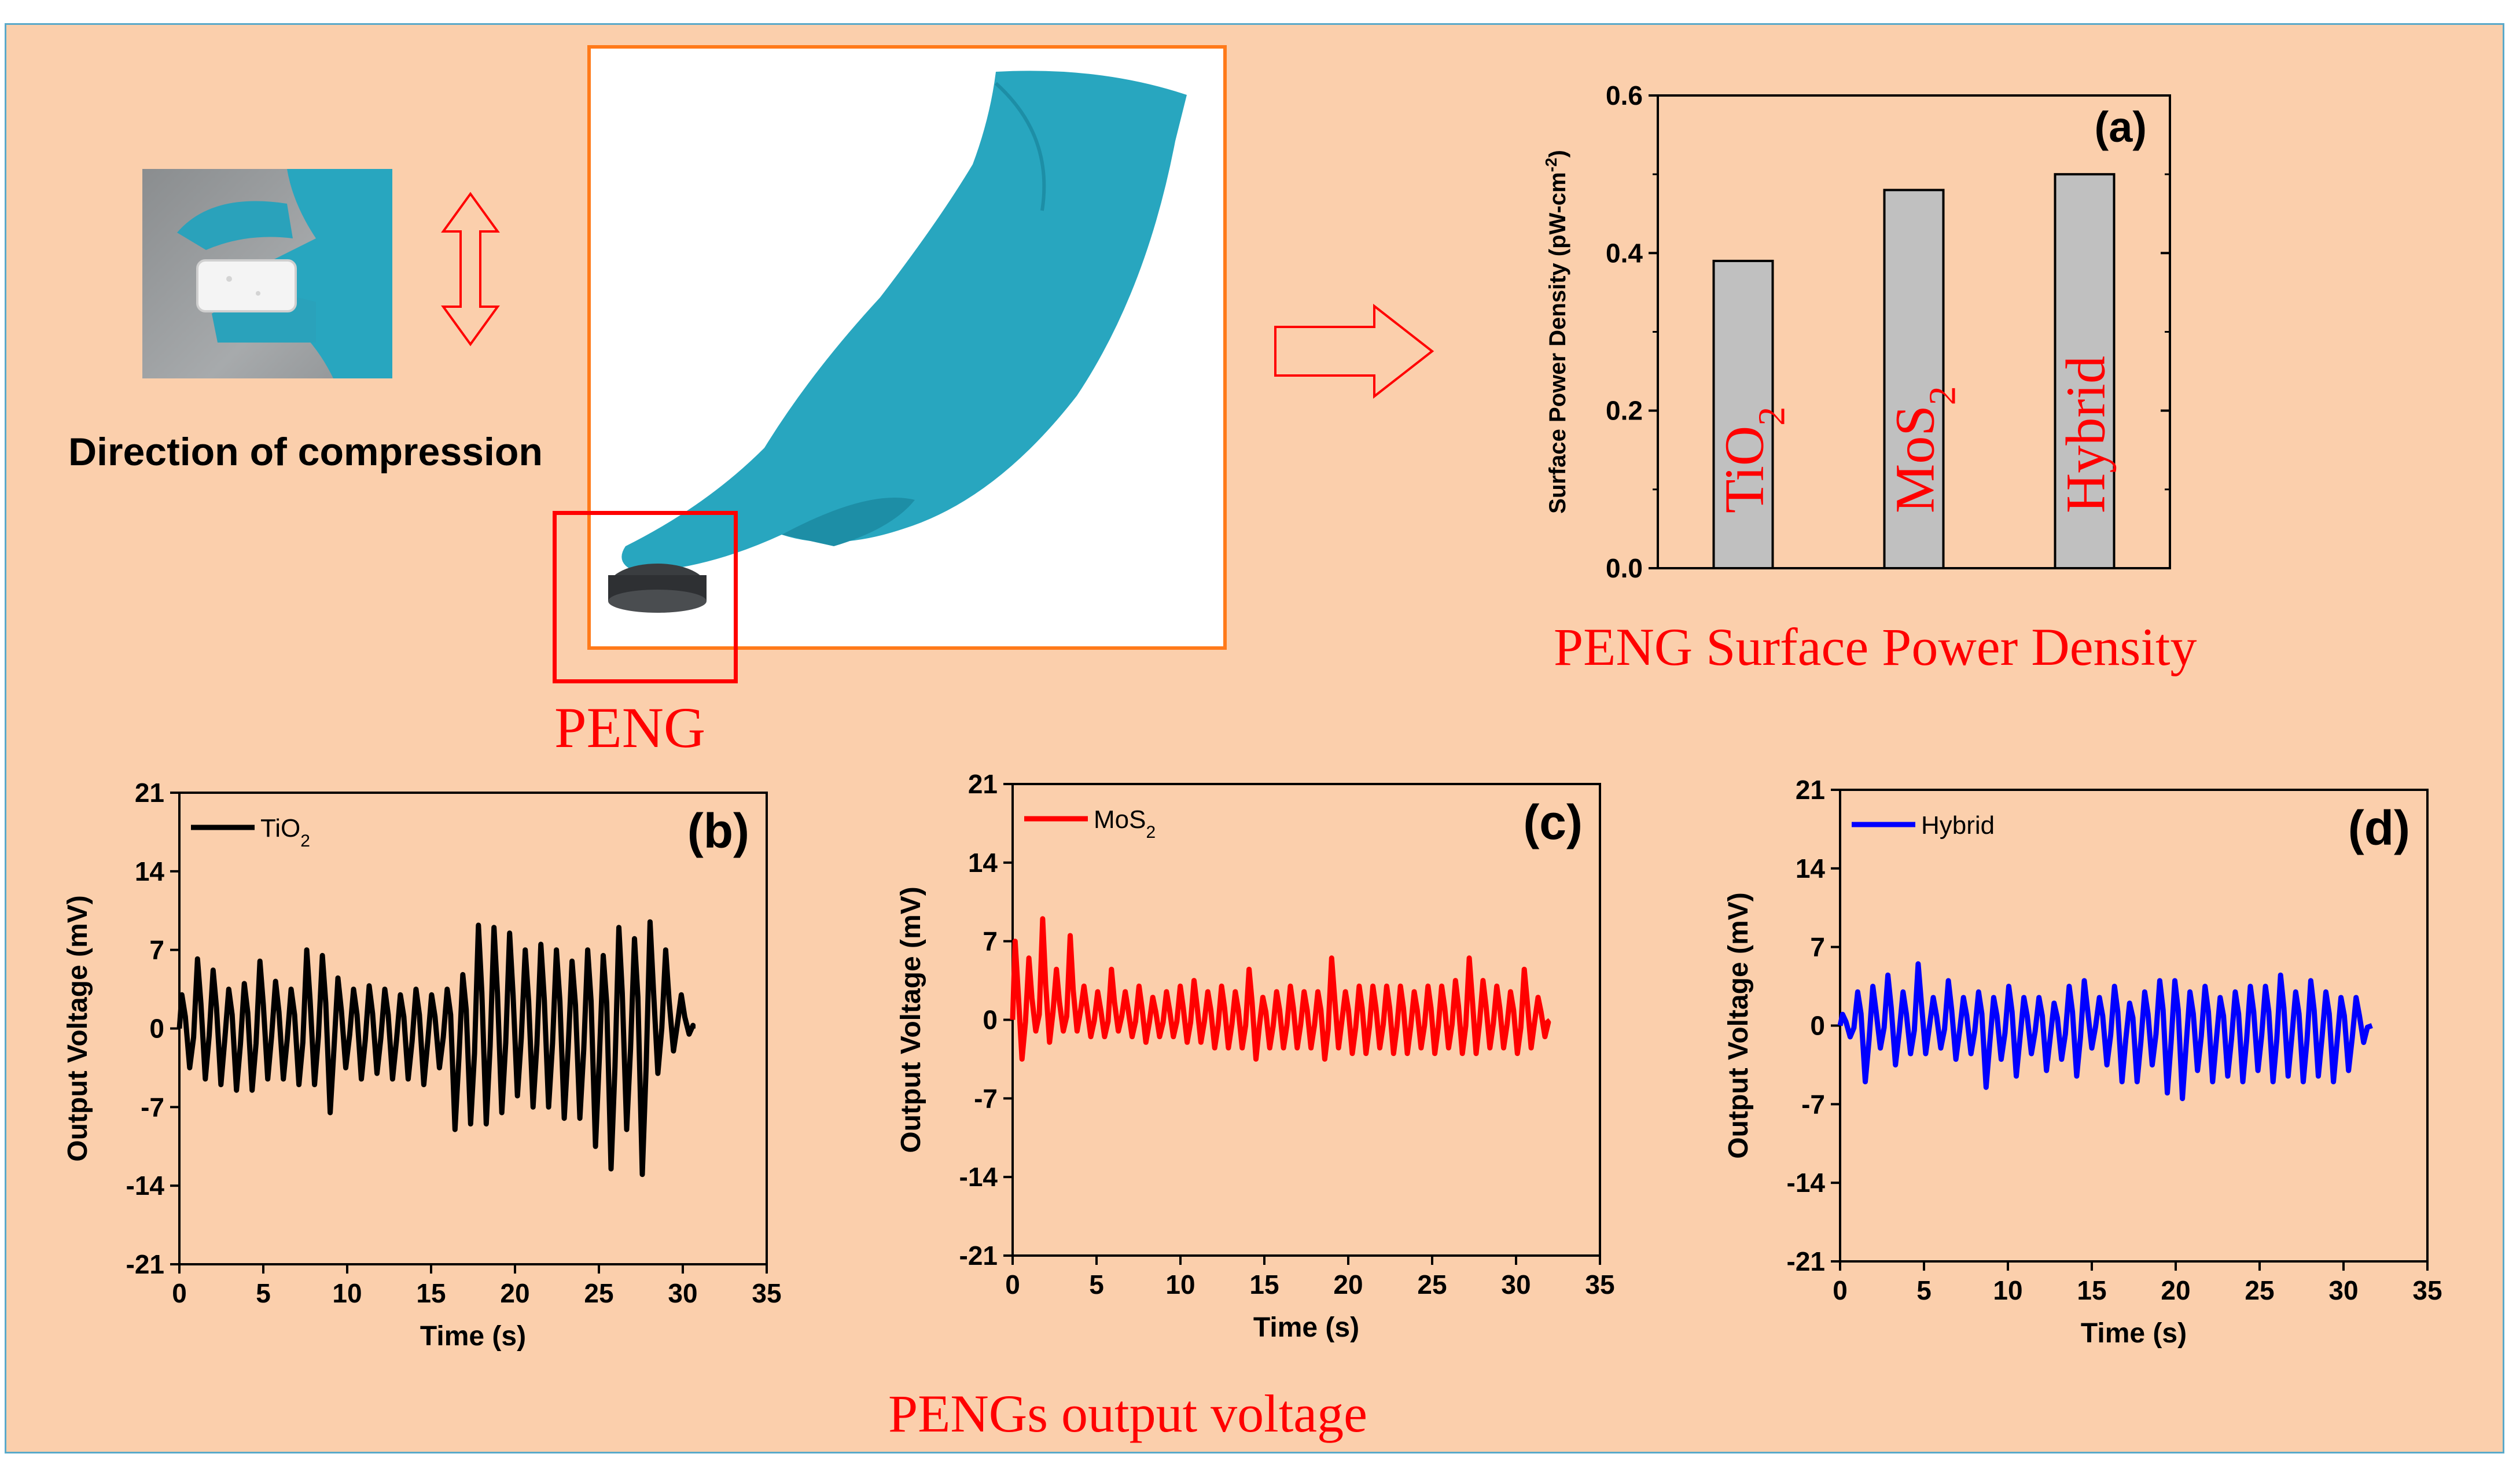 The width and height of the screenshot is (2520, 1472). I want to click on glove-photo-art, so click(897, 342).